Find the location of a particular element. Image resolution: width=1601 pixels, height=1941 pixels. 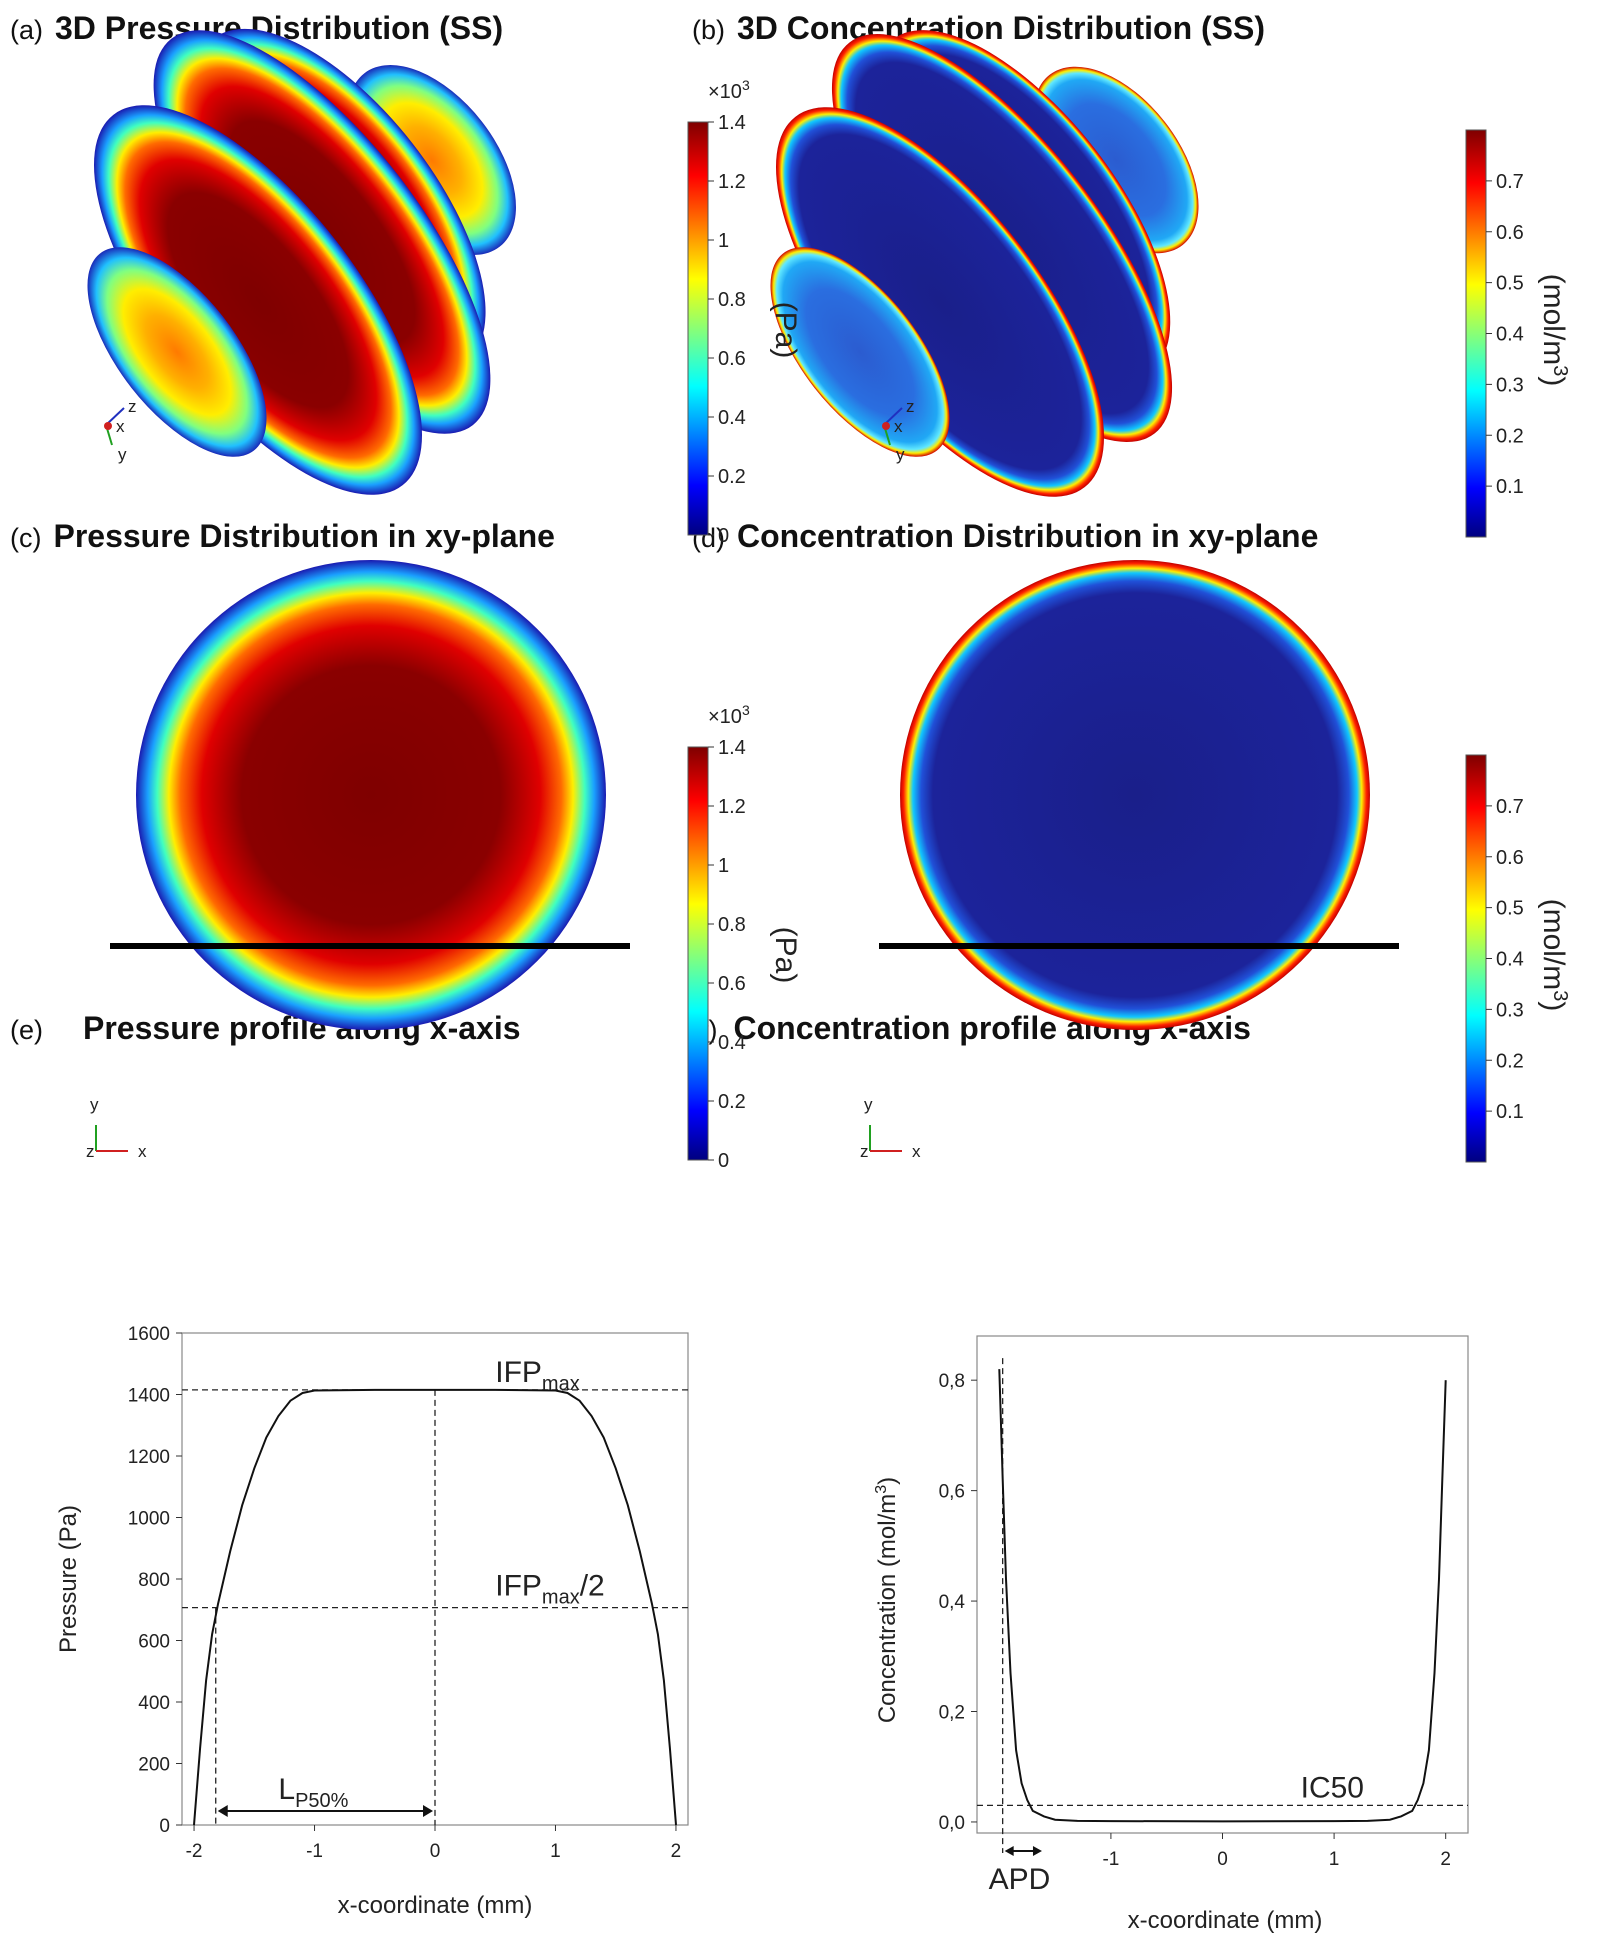

pressure-3d-slices is located at coordinates (301, 261).